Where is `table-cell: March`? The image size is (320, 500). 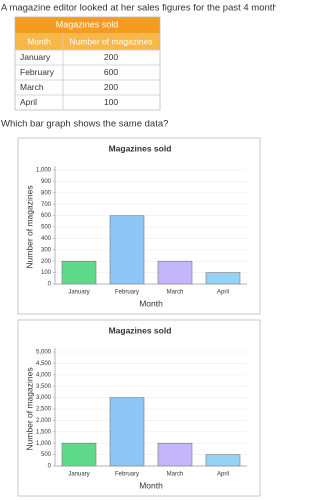
table-cell: March is located at coordinates (32, 87).